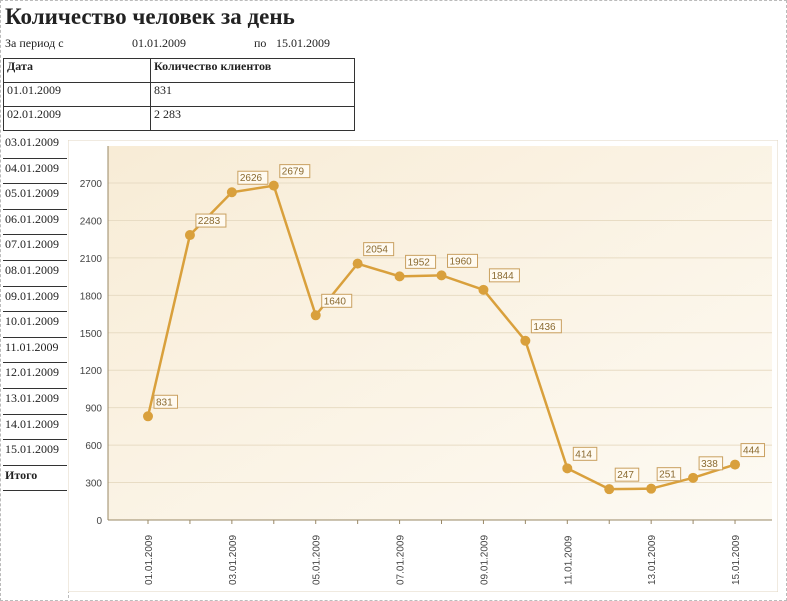 Image resolution: width=787 pixels, height=601 pixels. What do you see at coordinates (303, 43) in the screenshot?
I see `period-to: 15.01.2009` at bounding box center [303, 43].